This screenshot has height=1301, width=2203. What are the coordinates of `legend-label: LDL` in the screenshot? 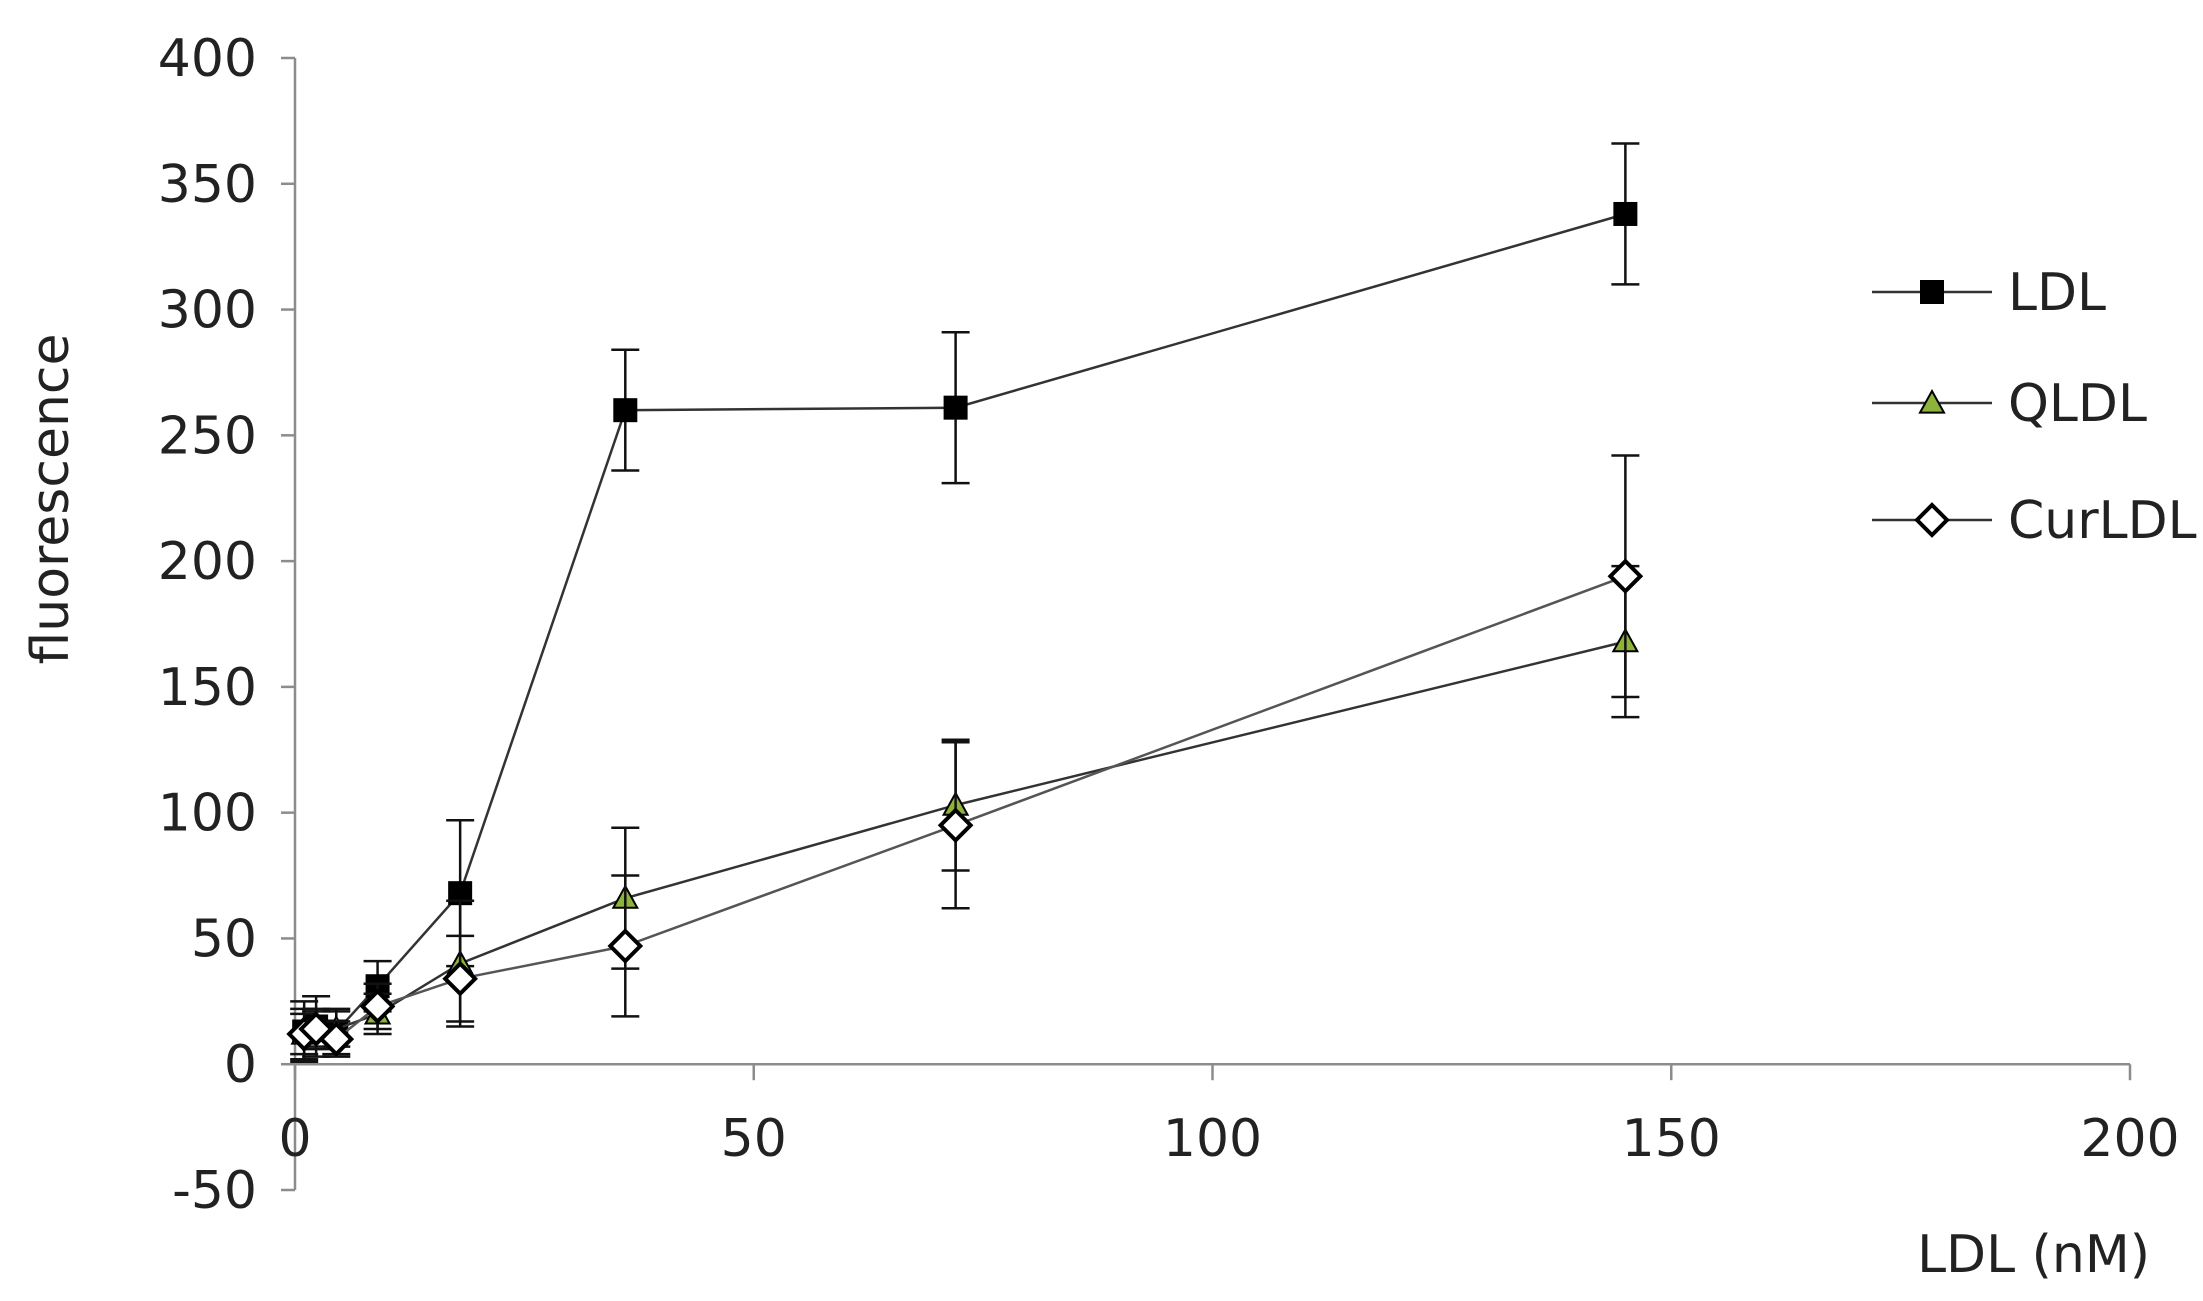 It's located at (2057, 293).